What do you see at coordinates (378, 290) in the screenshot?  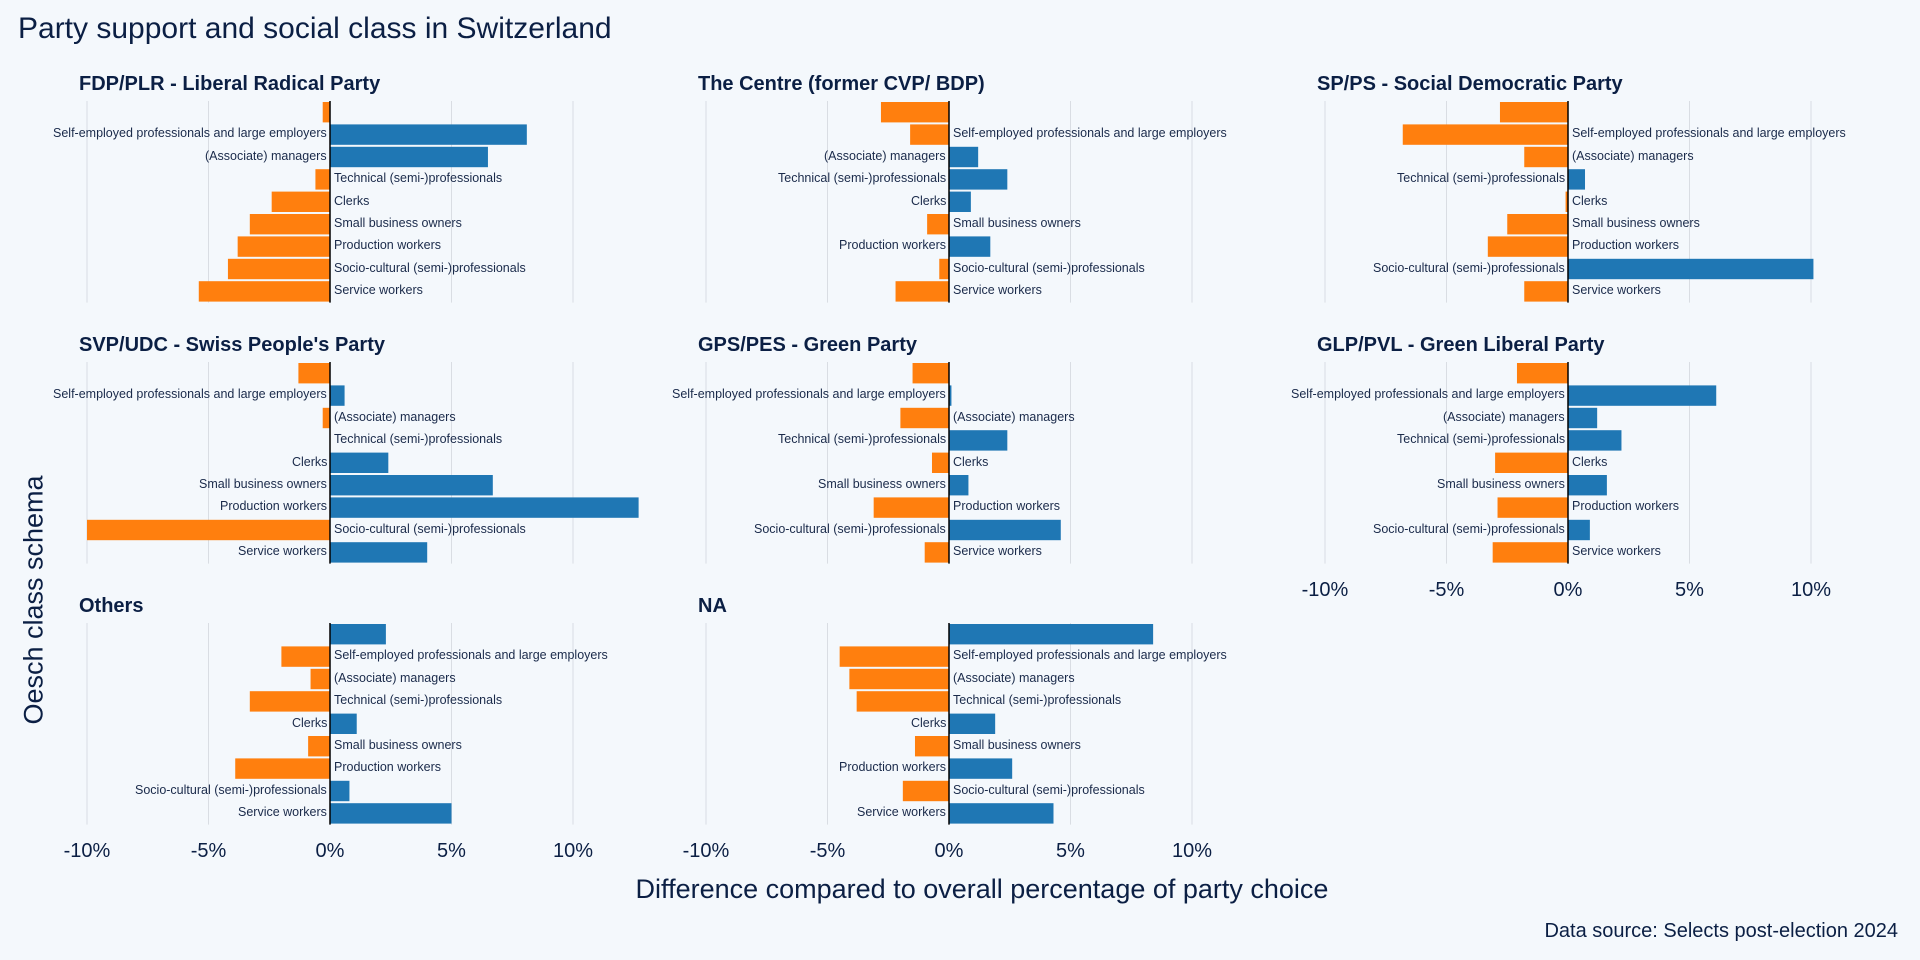 I see `category-label: Service workers` at bounding box center [378, 290].